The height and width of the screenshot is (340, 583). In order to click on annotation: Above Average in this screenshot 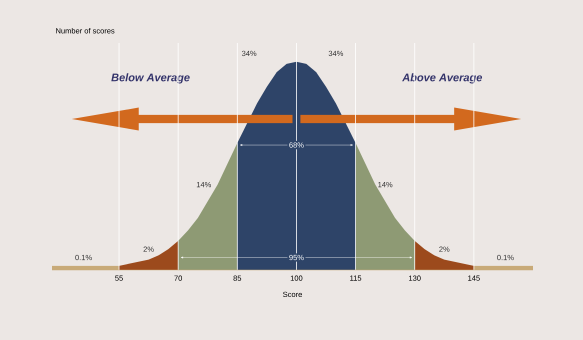, I will do `click(442, 78)`.